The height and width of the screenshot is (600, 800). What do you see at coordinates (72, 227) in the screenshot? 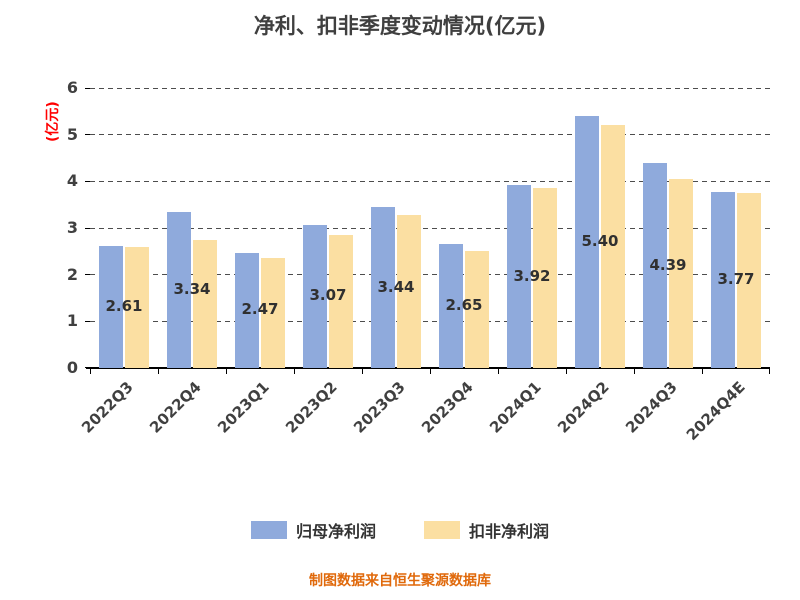
I see `y-tick-label: 3` at bounding box center [72, 227].